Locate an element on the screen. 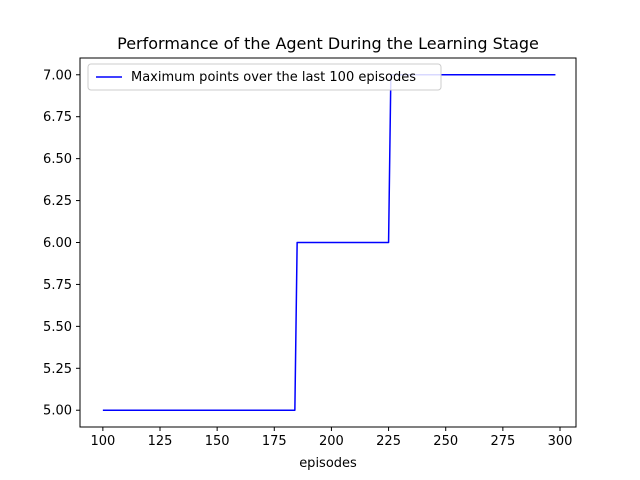  x-tick-label: 150 is located at coordinates (217, 441).